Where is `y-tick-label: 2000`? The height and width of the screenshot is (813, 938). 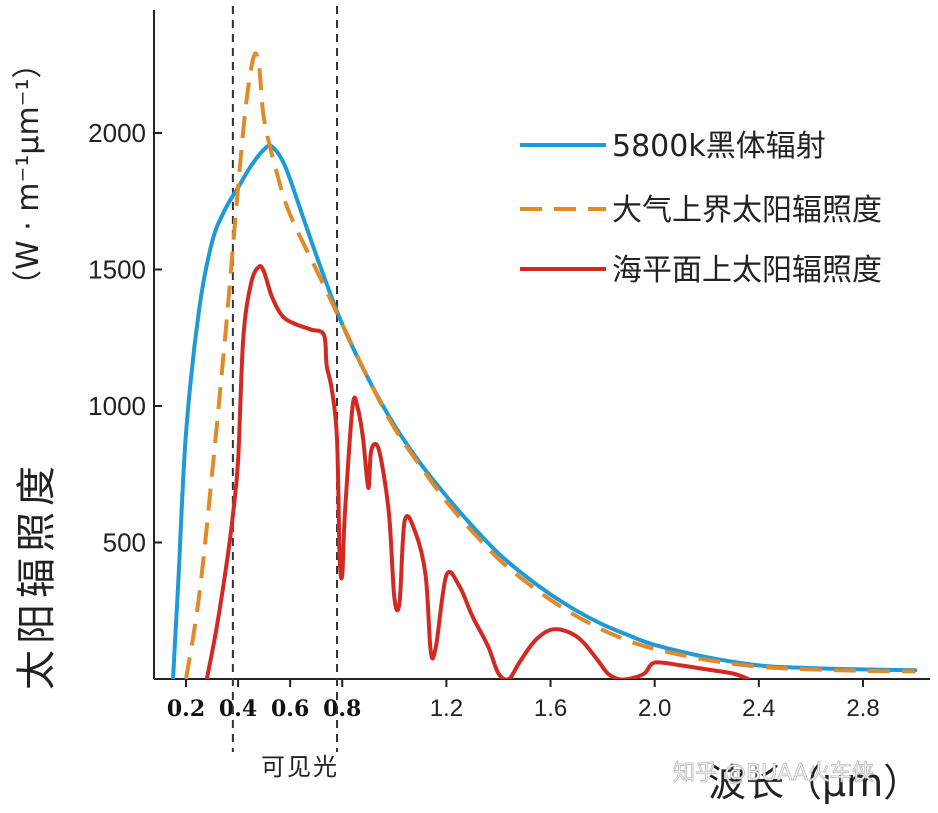 y-tick-label: 2000 is located at coordinates (117, 133).